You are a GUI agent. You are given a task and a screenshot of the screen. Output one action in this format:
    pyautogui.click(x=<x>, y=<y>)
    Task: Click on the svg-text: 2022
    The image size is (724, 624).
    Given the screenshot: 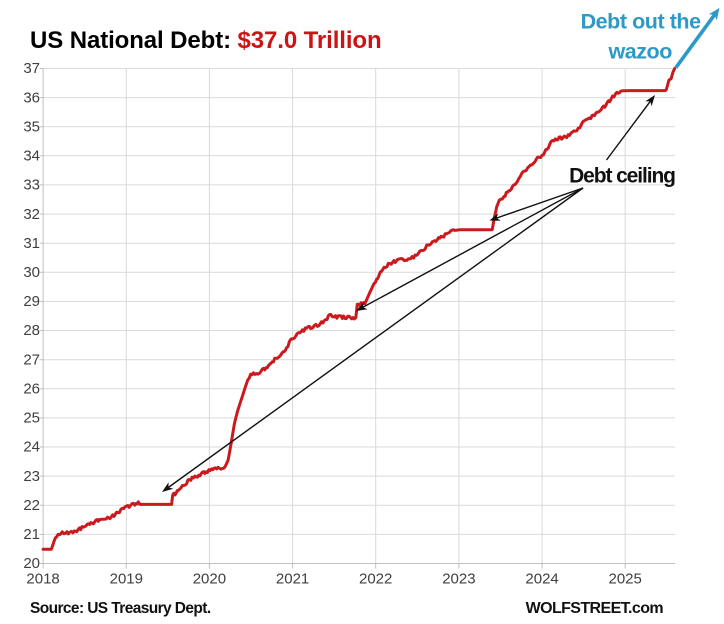 What is the action you would take?
    pyautogui.click(x=375, y=579)
    